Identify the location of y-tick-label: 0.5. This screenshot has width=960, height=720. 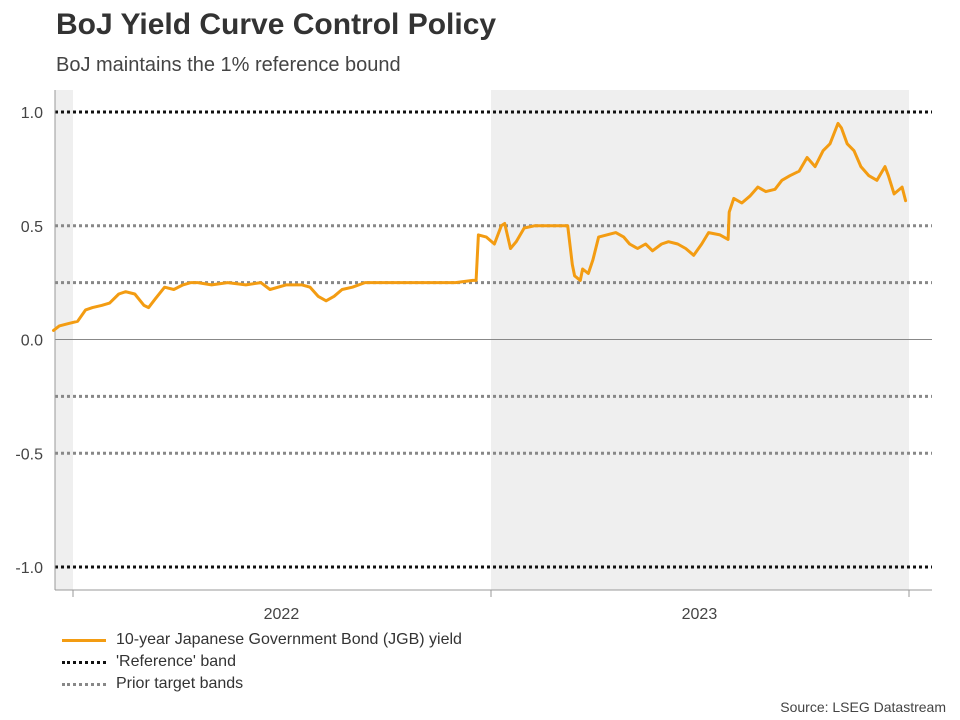
(32, 227).